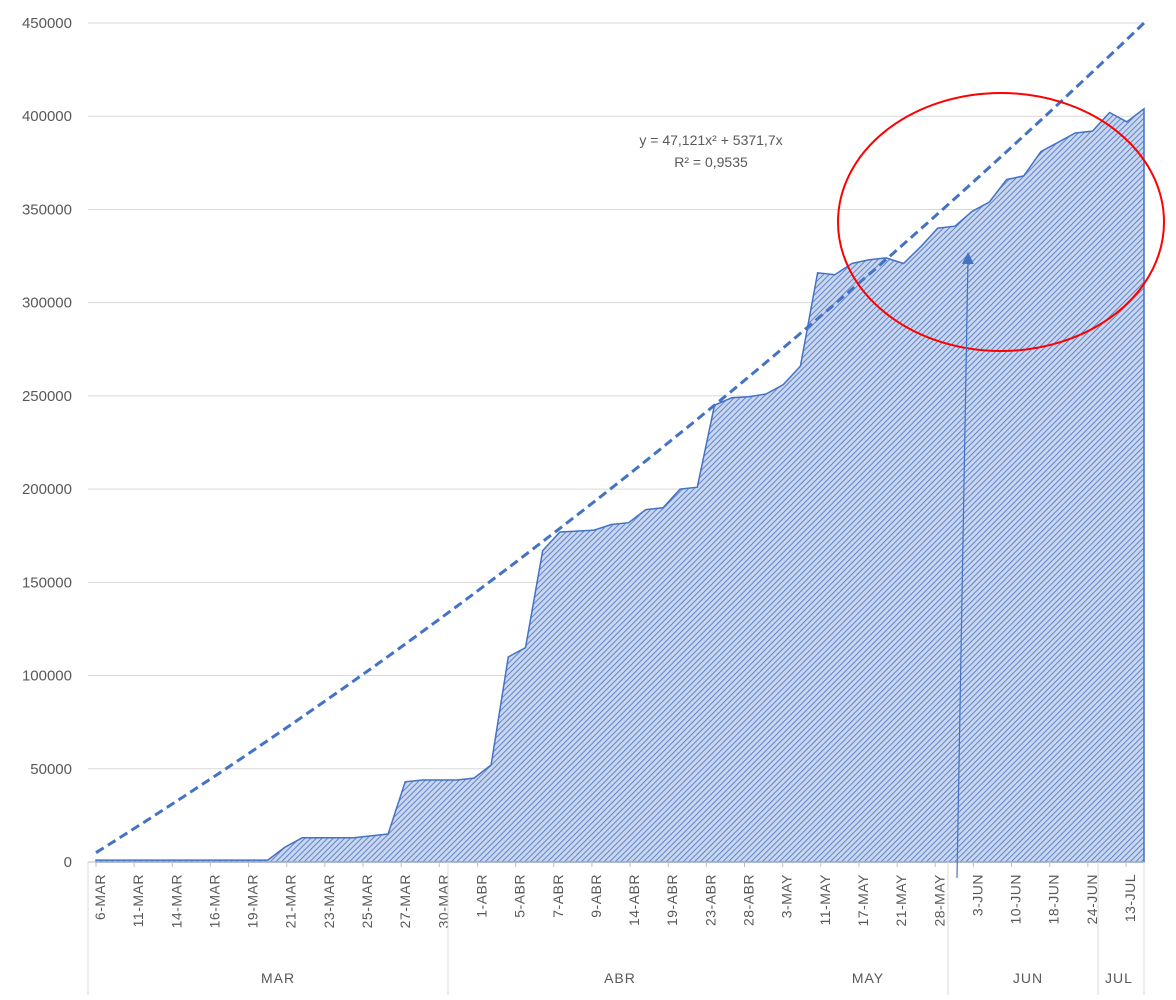 This screenshot has height=1000, width=1176. Describe the element at coordinates (710, 900) in the screenshot. I see `x-tick-label: 23-ABR` at that location.